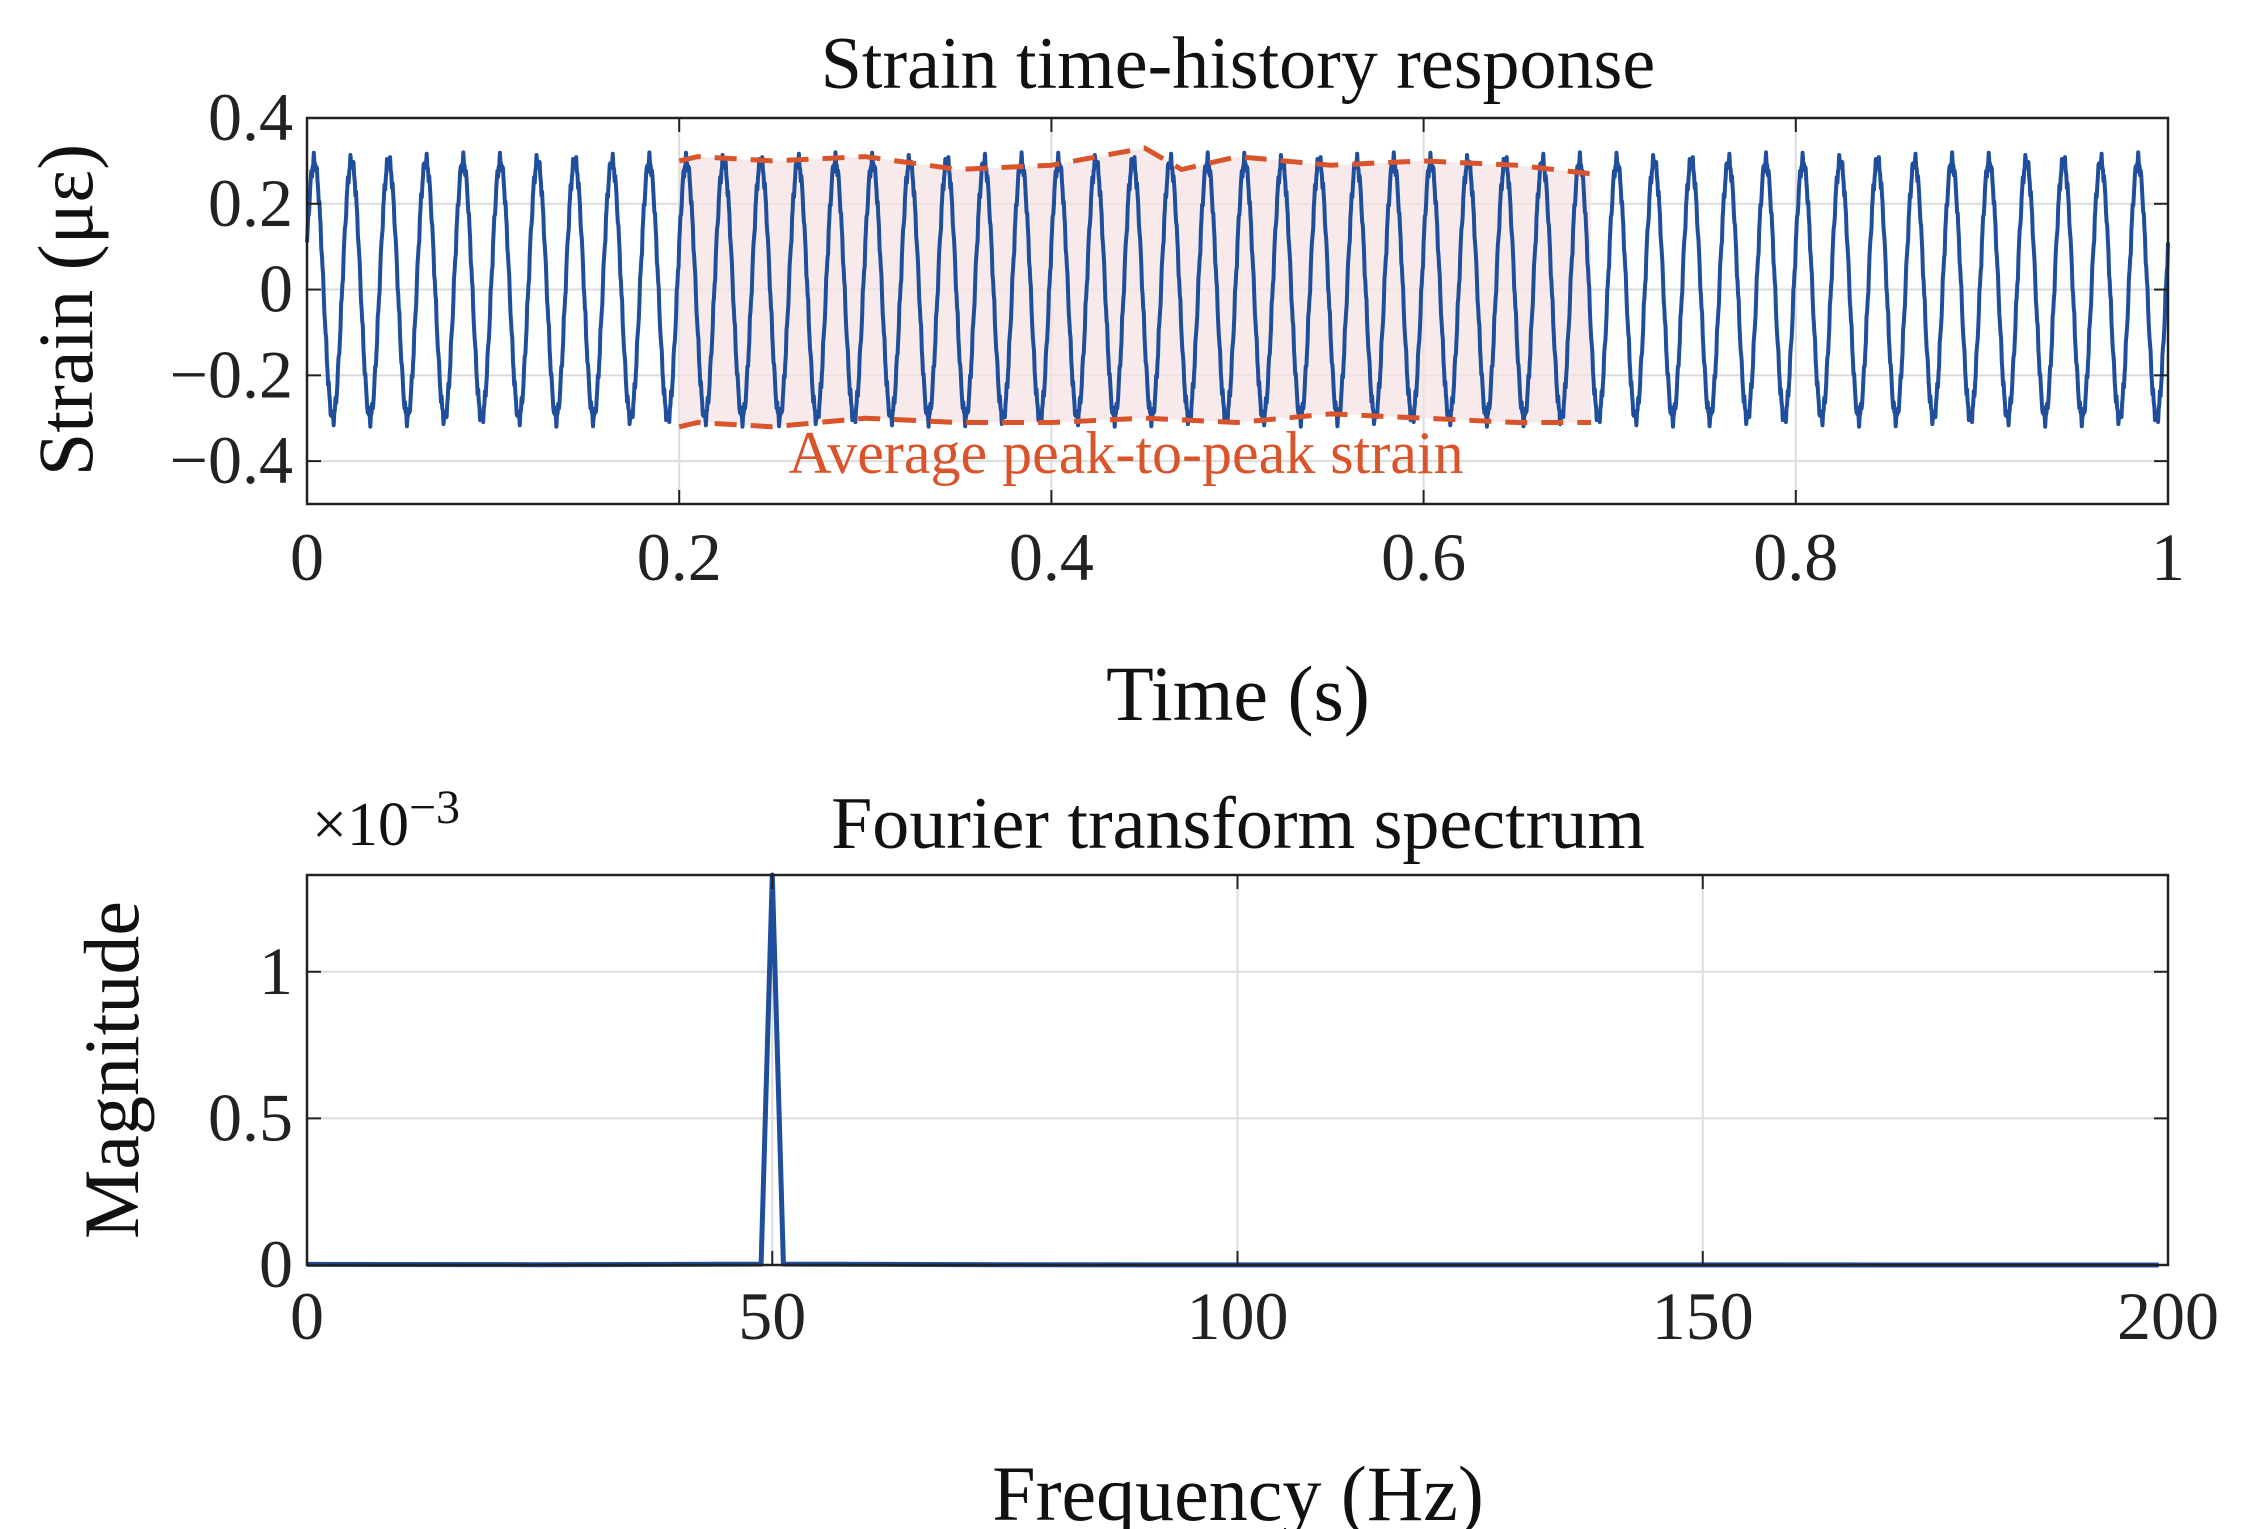 The width and height of the screenshot is (2252, 1529). I want to click on y-tick-label: −0.2, so click(231, 374).